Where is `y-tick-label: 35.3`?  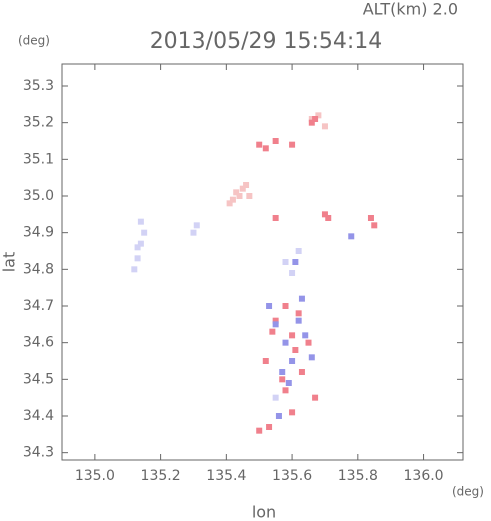
y-tick-label: 35.3 is located at coordinates (38, 86).